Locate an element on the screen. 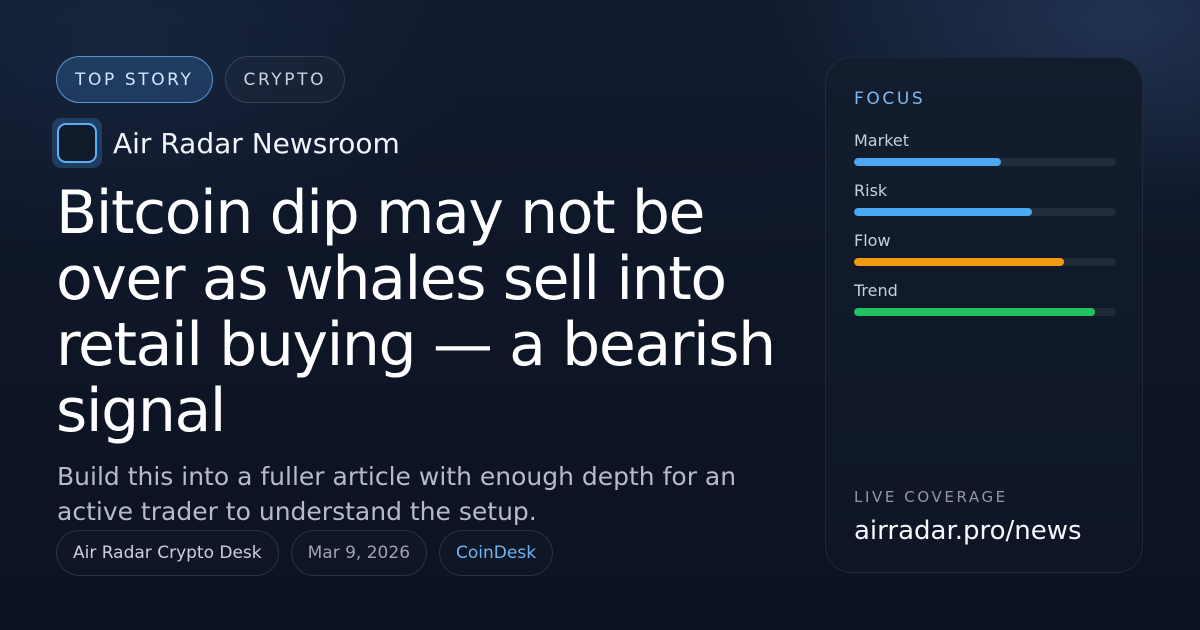  app-logo-icon is located at coordinates (77, 143).